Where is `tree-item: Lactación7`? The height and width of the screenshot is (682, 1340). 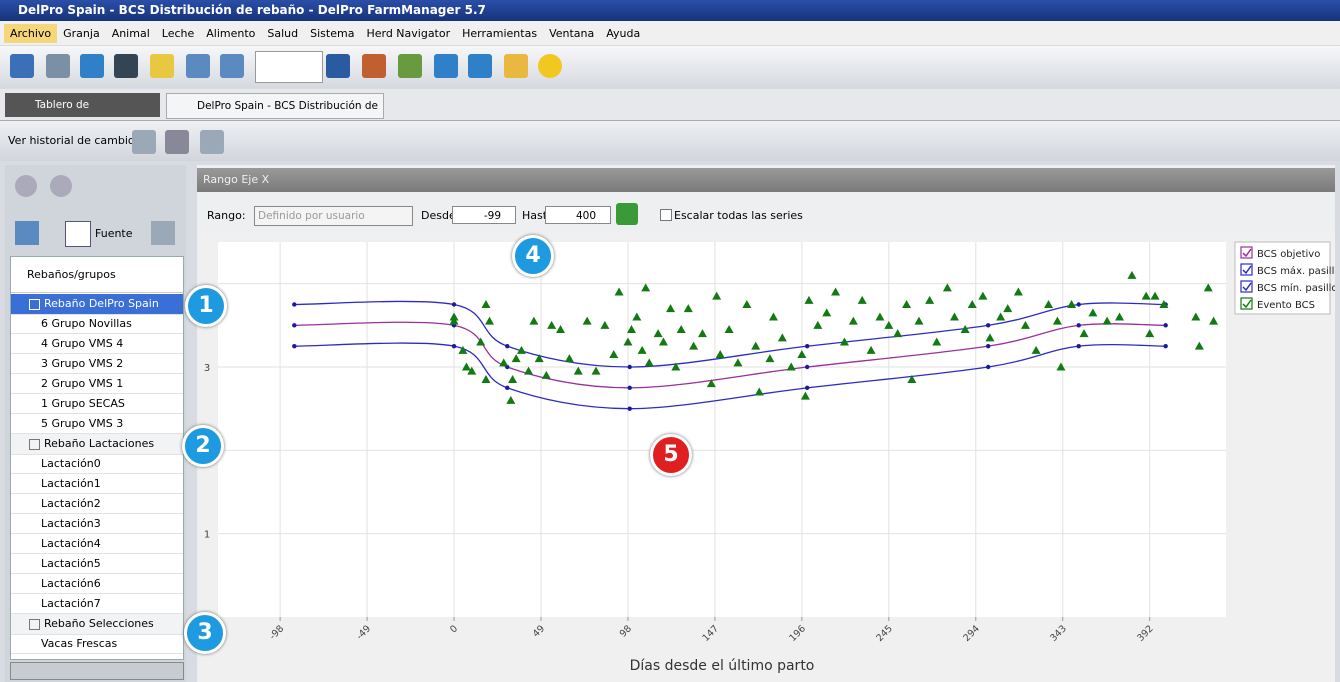
tree-item: Lactación7 is located at coordinates (97, 604).